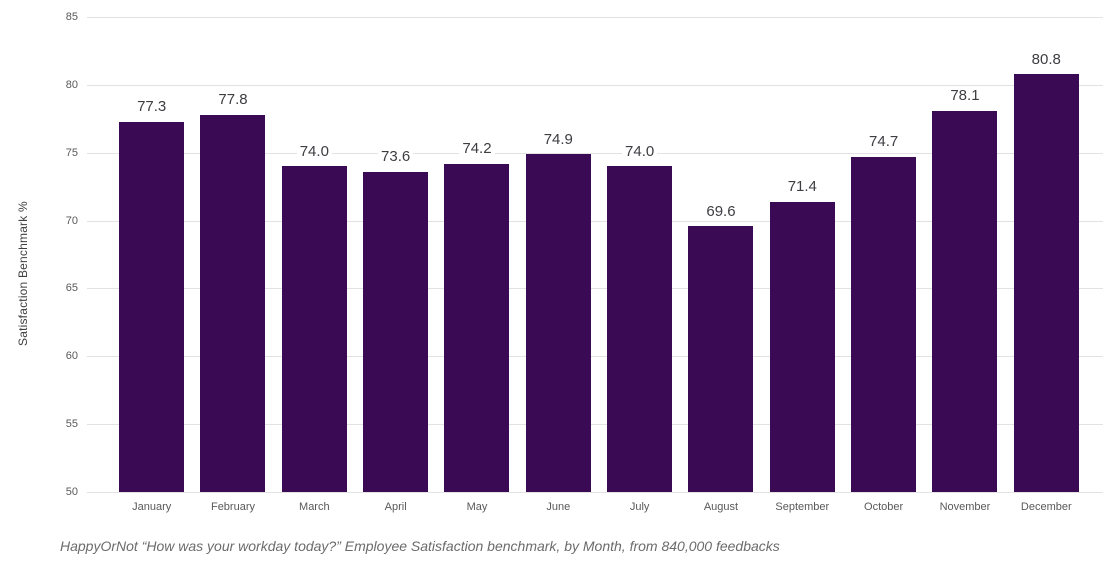  I want to click on y-tick-label: 60, so click(71, 356).